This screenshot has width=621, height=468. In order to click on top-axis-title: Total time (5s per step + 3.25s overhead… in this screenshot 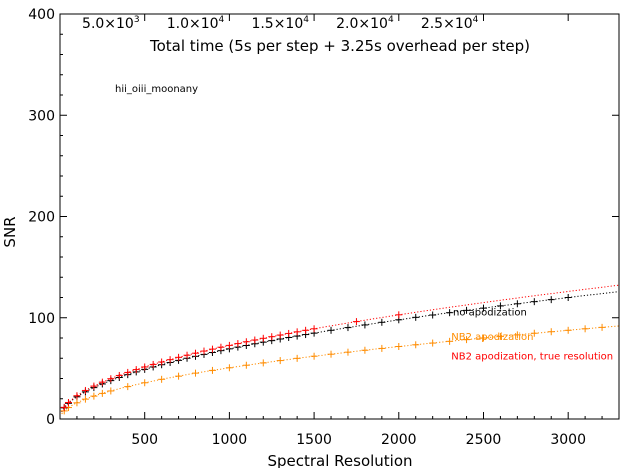, I will do `click(339, 46)`.